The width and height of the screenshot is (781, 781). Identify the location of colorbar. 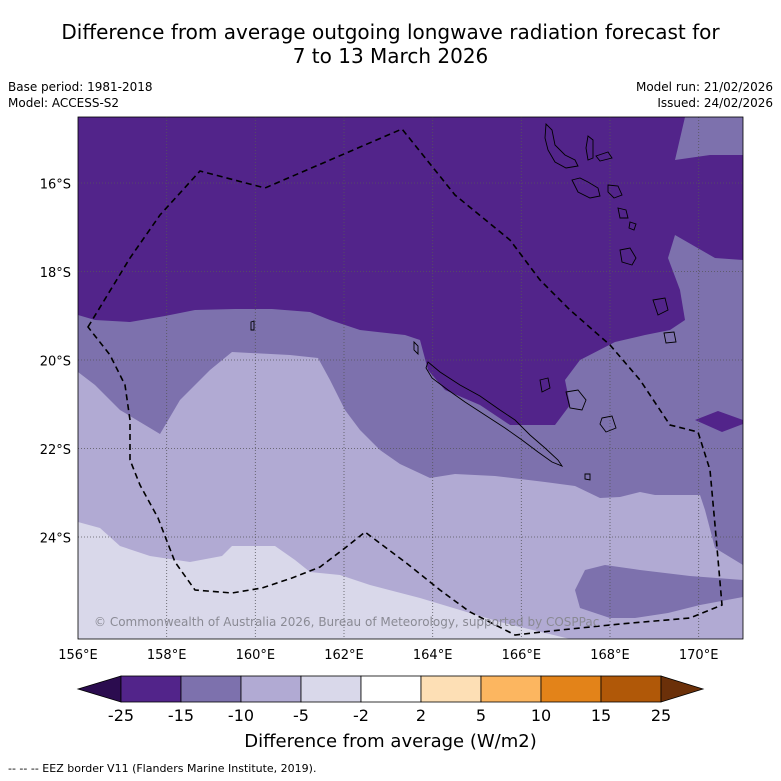
(390, 689).